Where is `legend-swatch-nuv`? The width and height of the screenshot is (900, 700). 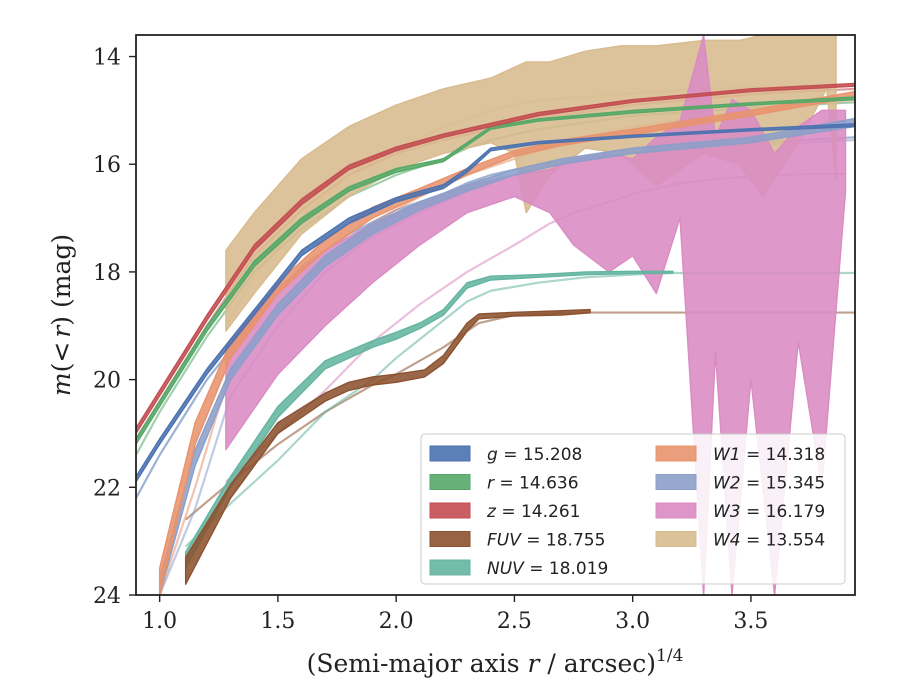
legend-swatch-nuv is located at coordinates (450, 567).